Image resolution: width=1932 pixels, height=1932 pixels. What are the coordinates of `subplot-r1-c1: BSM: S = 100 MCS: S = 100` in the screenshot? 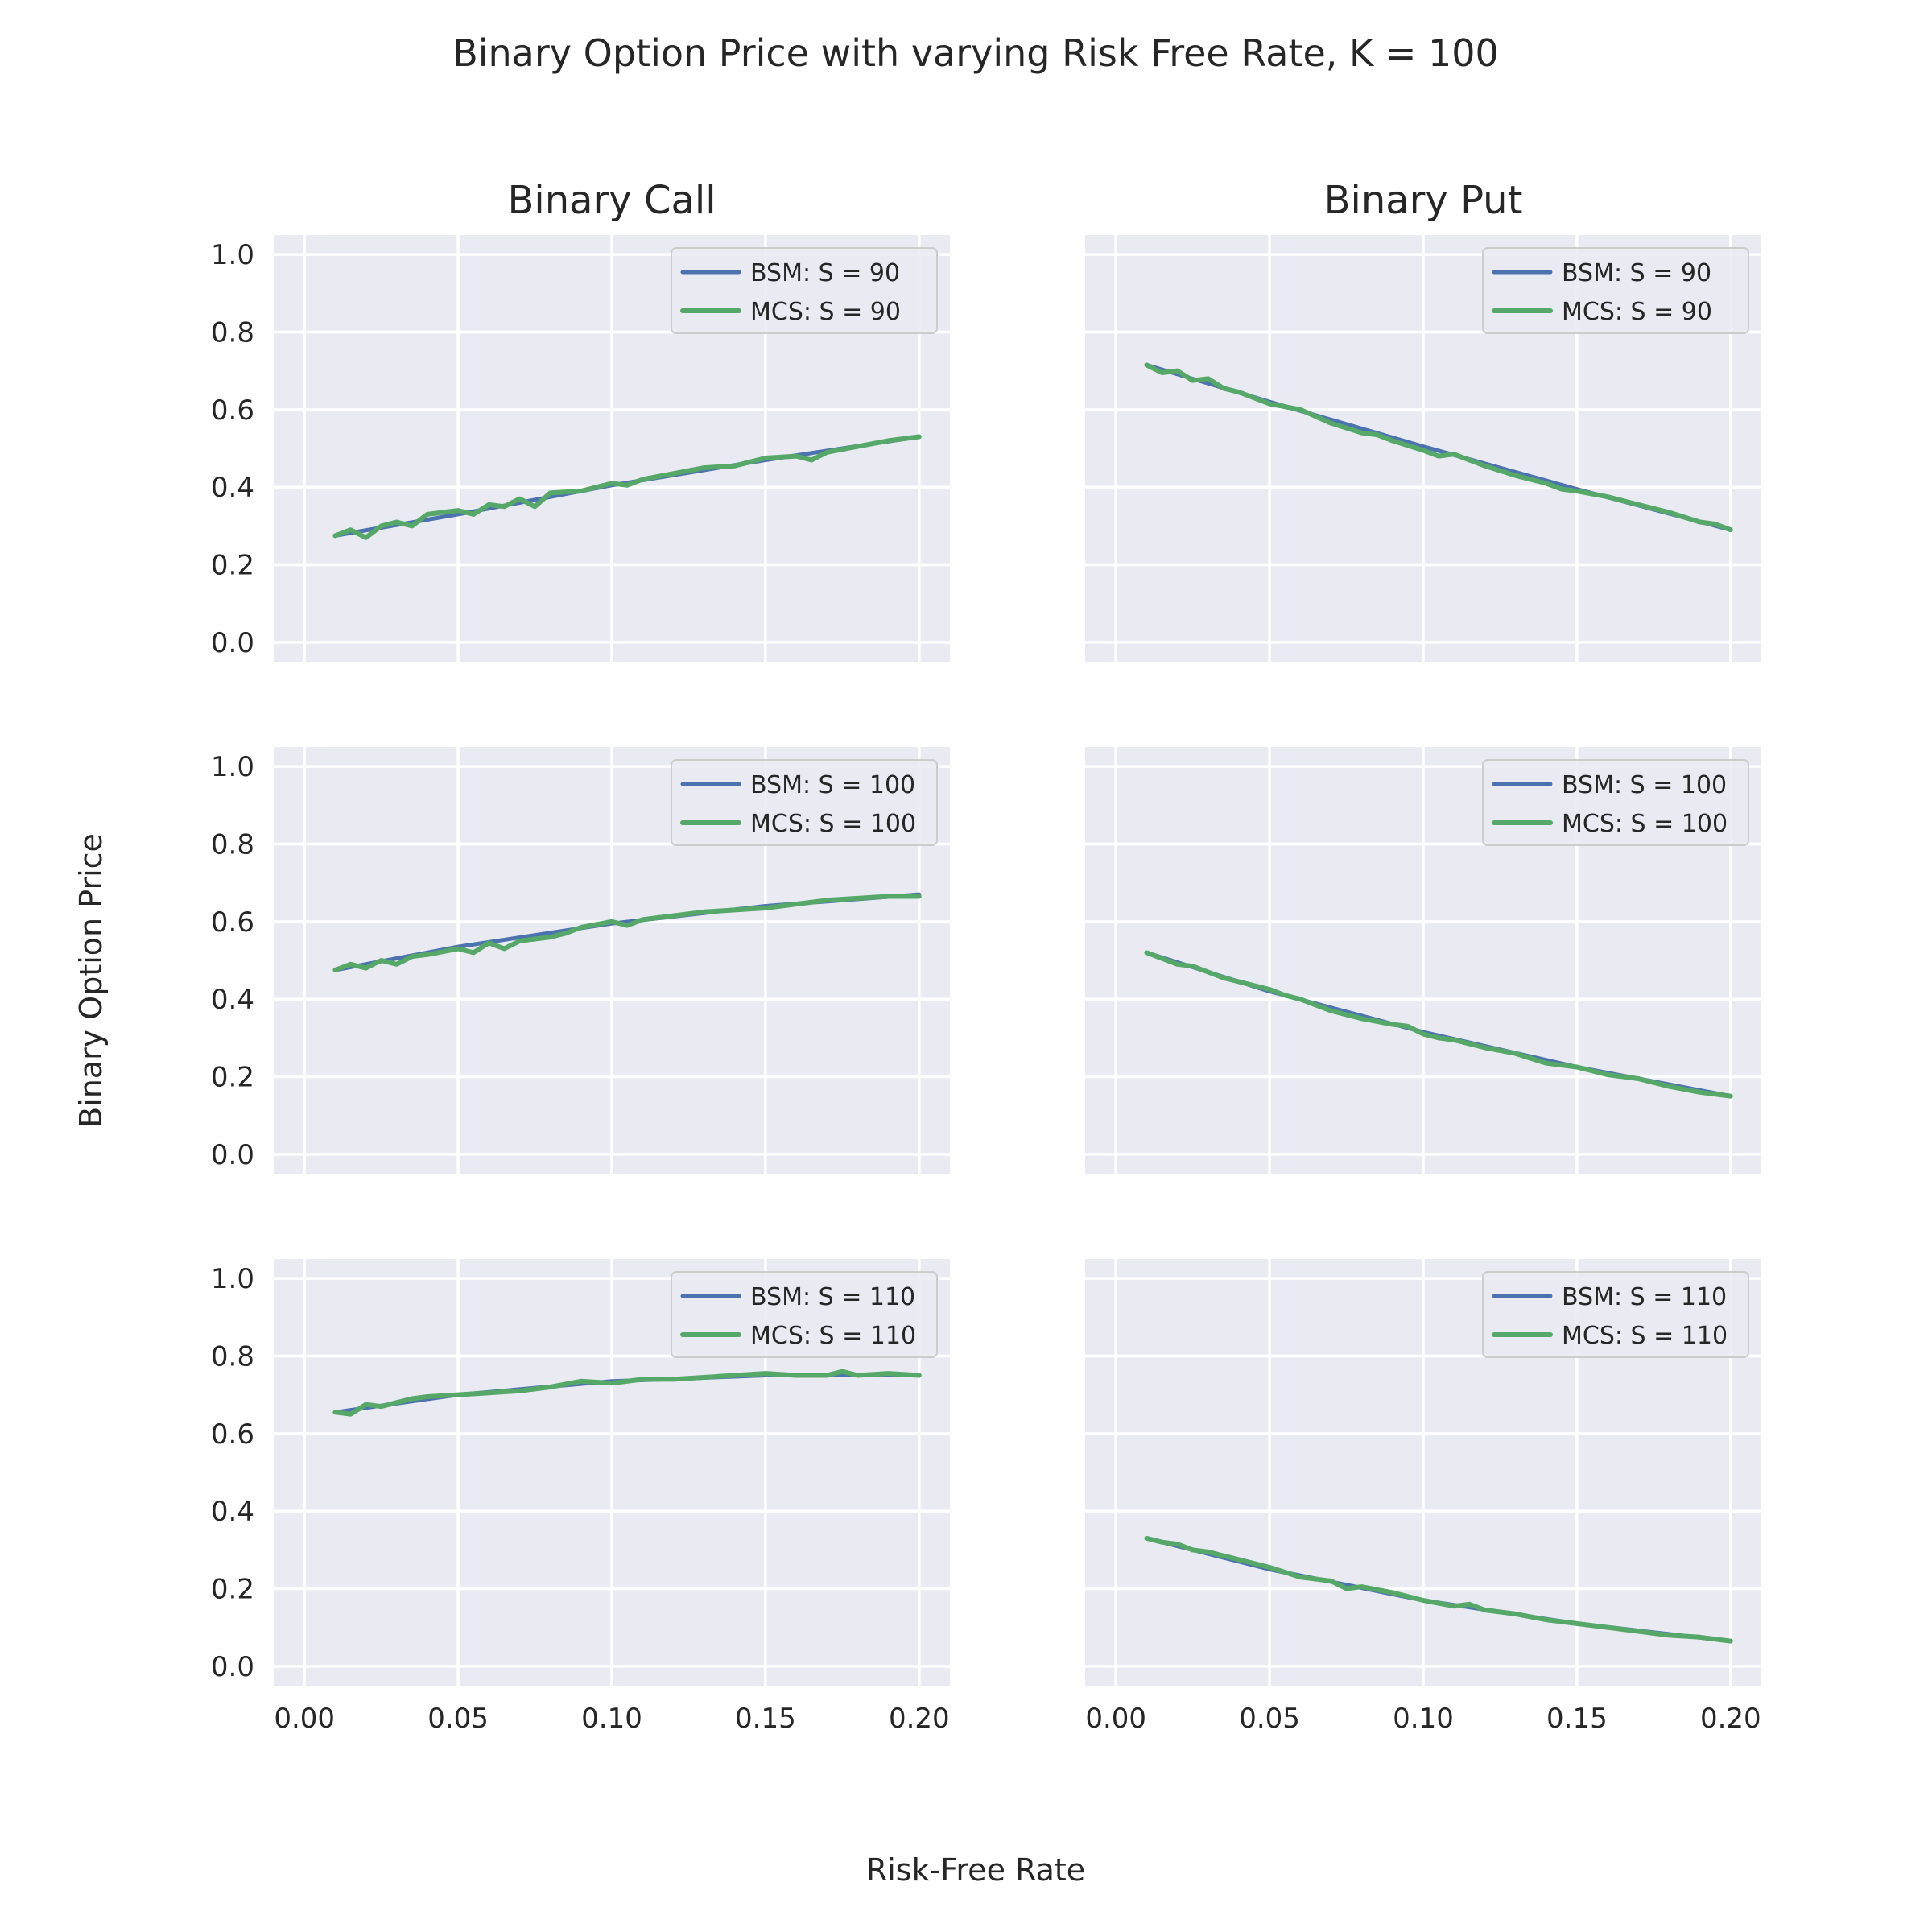 It's located at (1423, 960).